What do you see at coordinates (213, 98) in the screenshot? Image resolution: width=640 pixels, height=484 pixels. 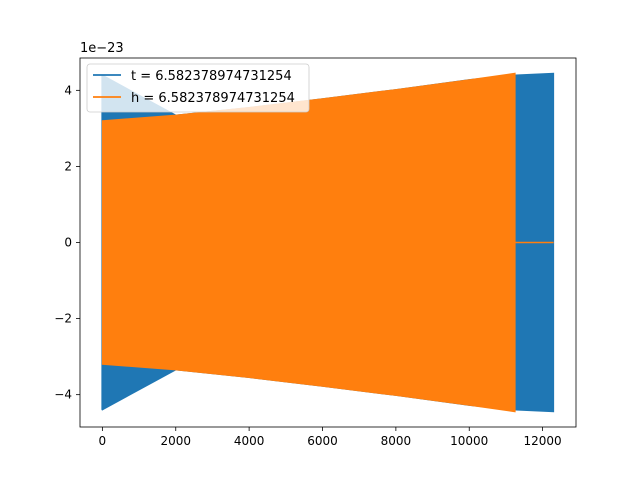 I see `legend-label: h = 6.582378974731254` at bounding box center [213, 98].